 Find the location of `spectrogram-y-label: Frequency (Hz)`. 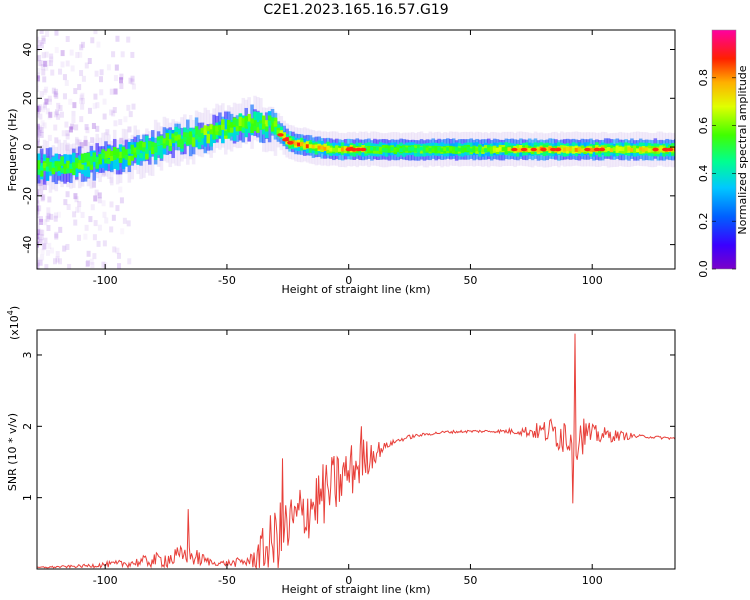

spectrogram-y-label: Frequency (Hz) is located at coordinates (12, 150).